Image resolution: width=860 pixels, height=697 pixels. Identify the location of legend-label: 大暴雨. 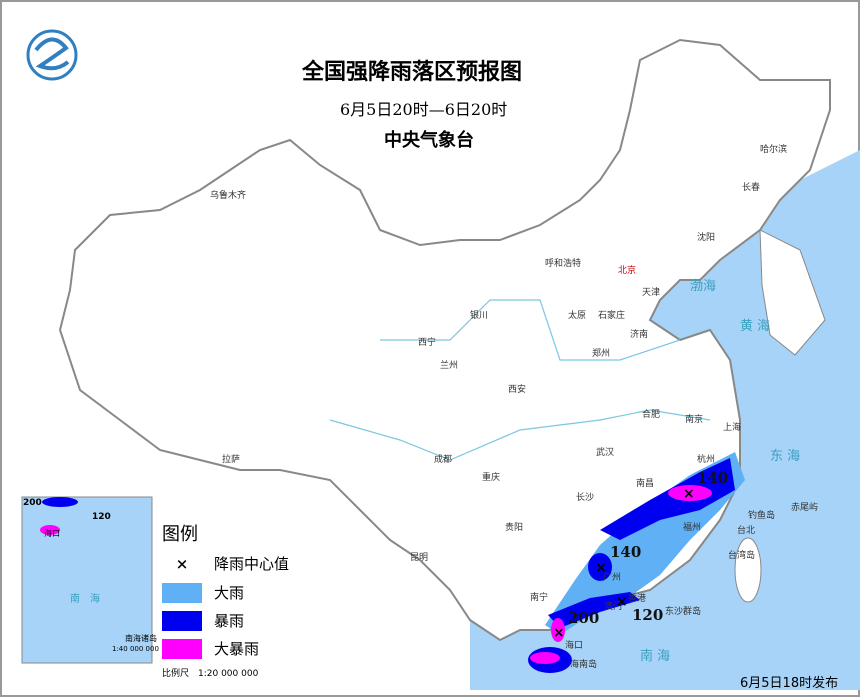
(237, 649).